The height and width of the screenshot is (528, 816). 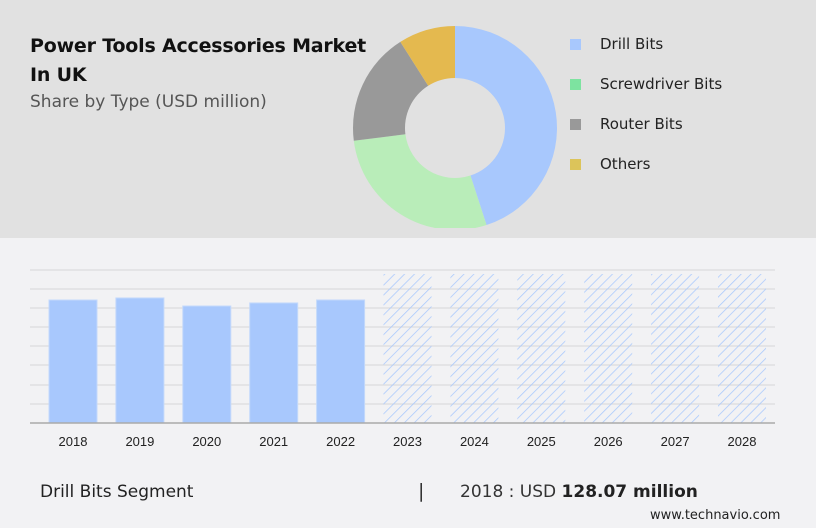 I want to click on x-tick-label: 2023, so click(x=407, y=441).